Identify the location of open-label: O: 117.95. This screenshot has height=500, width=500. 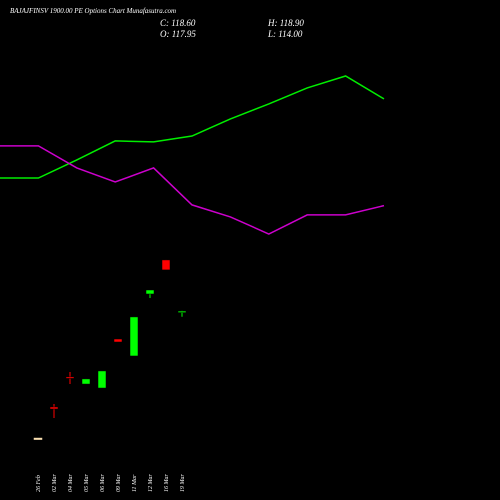
(178, 34).